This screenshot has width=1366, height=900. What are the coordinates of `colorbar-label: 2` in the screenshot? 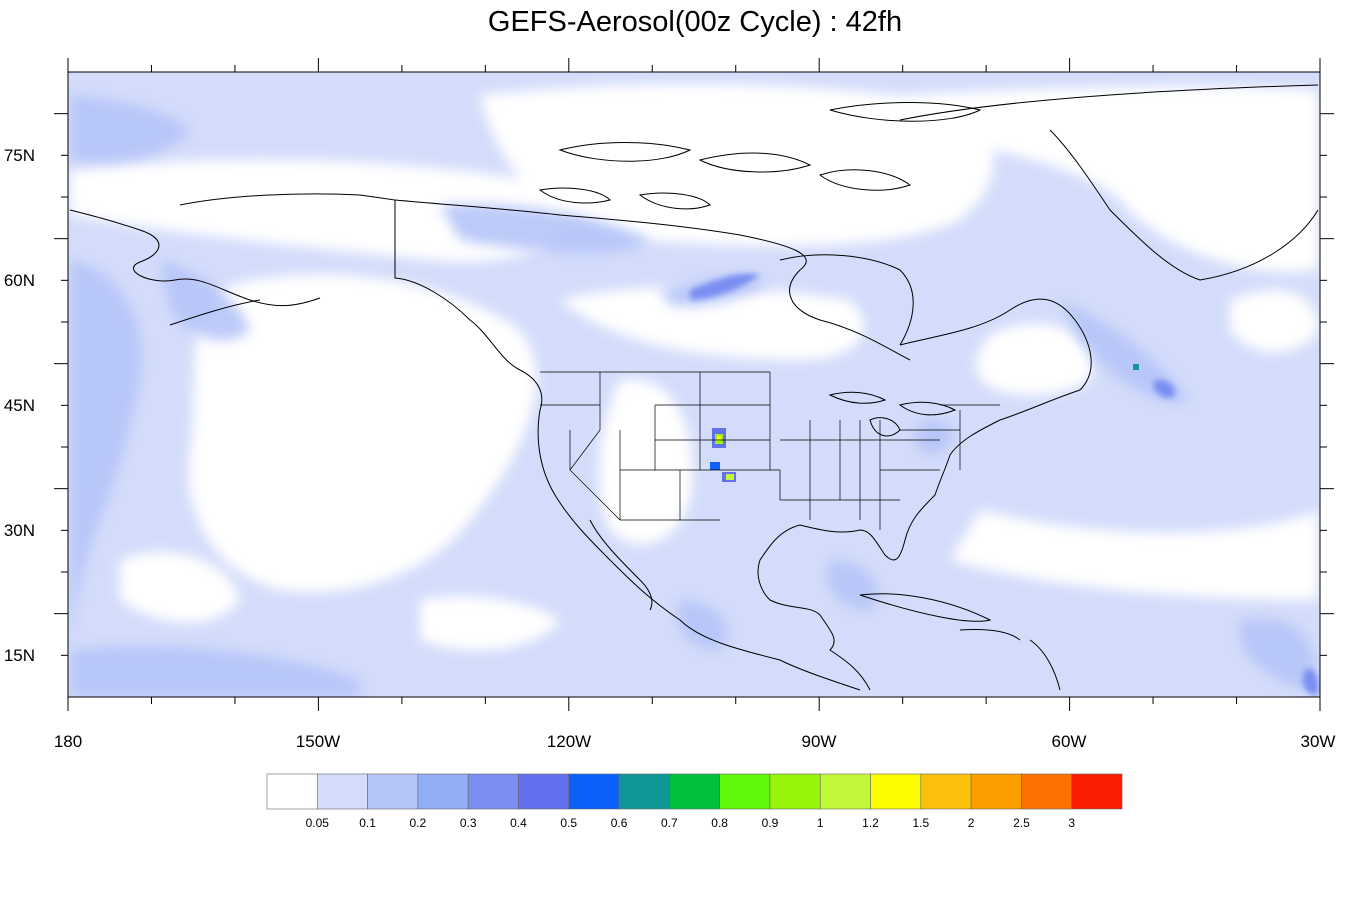 It's located at (971, 823).